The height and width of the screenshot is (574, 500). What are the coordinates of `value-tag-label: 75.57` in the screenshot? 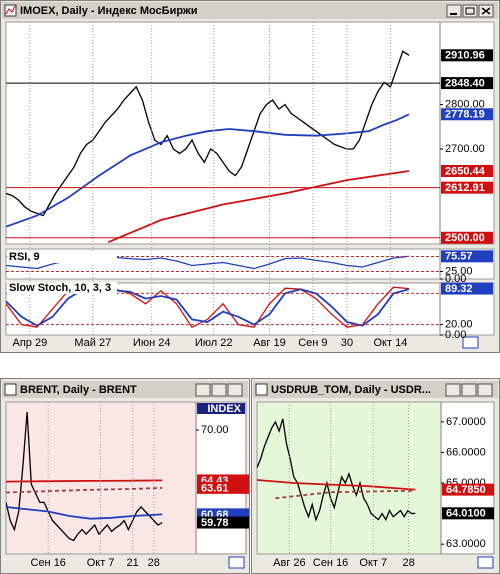 It's located at (459, 257).